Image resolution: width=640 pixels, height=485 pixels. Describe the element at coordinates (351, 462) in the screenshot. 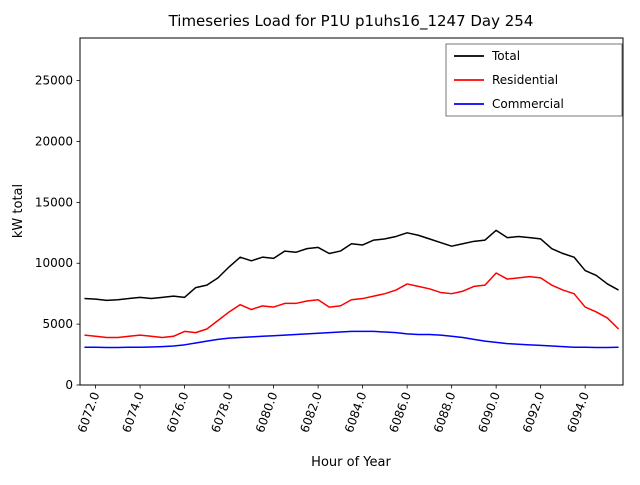

I see `x-axis-label: Hour of Year` at that location.